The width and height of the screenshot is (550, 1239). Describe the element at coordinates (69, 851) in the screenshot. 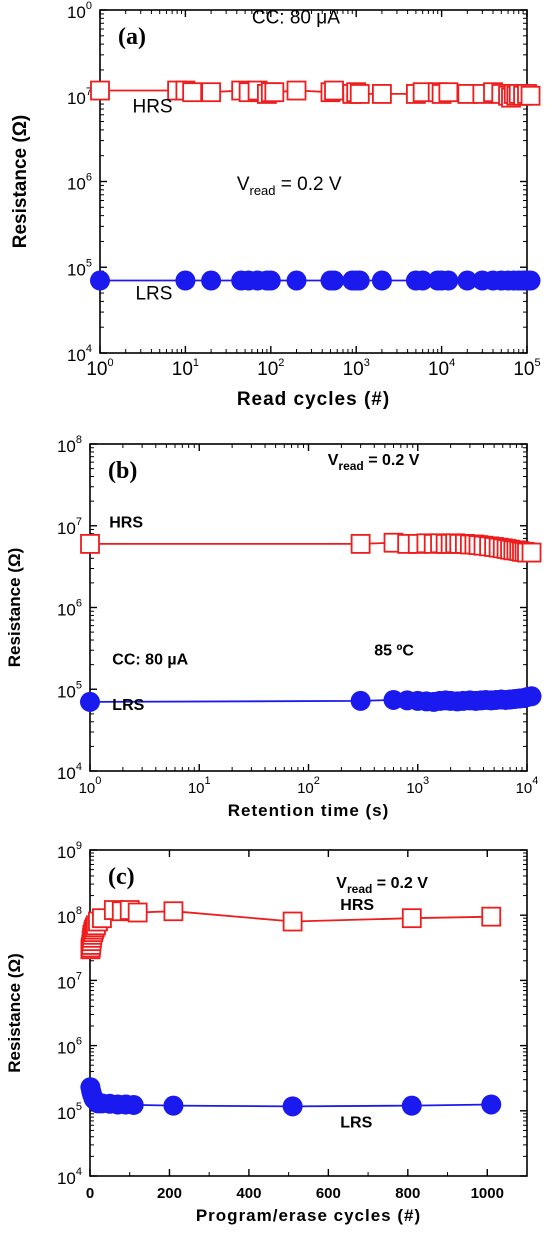

I see `y-tick-label: 10⁹` at that location.